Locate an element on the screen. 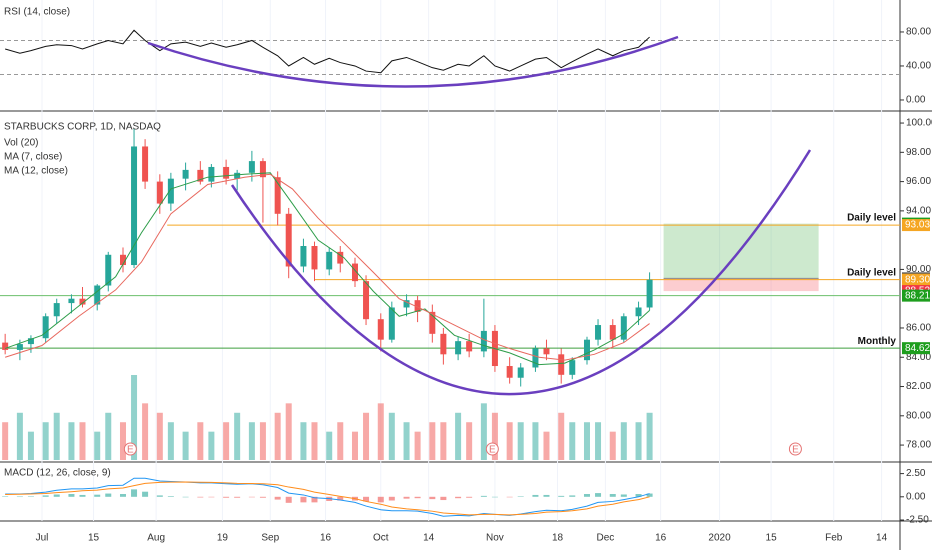 The height and width of the screenshot is (550, 932). position-target-zone is located at coordinates (741, 251).